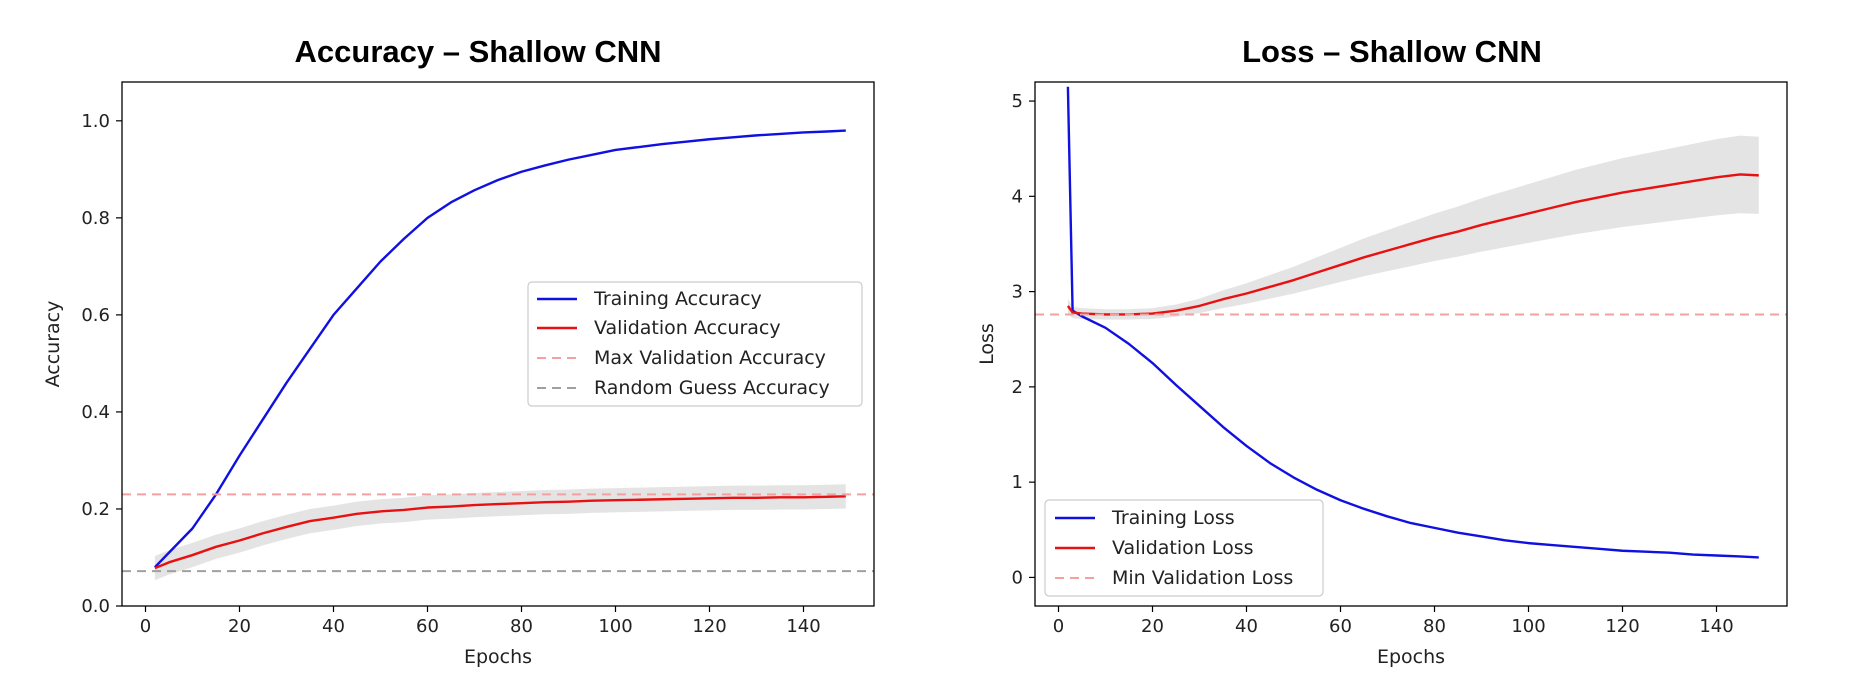 The image size is (1875, 678). What do you see at coordinates (427, 626) in the screenshot?
I see `accuracy-x-tick-label: 60` at bounding box center [427, 626].